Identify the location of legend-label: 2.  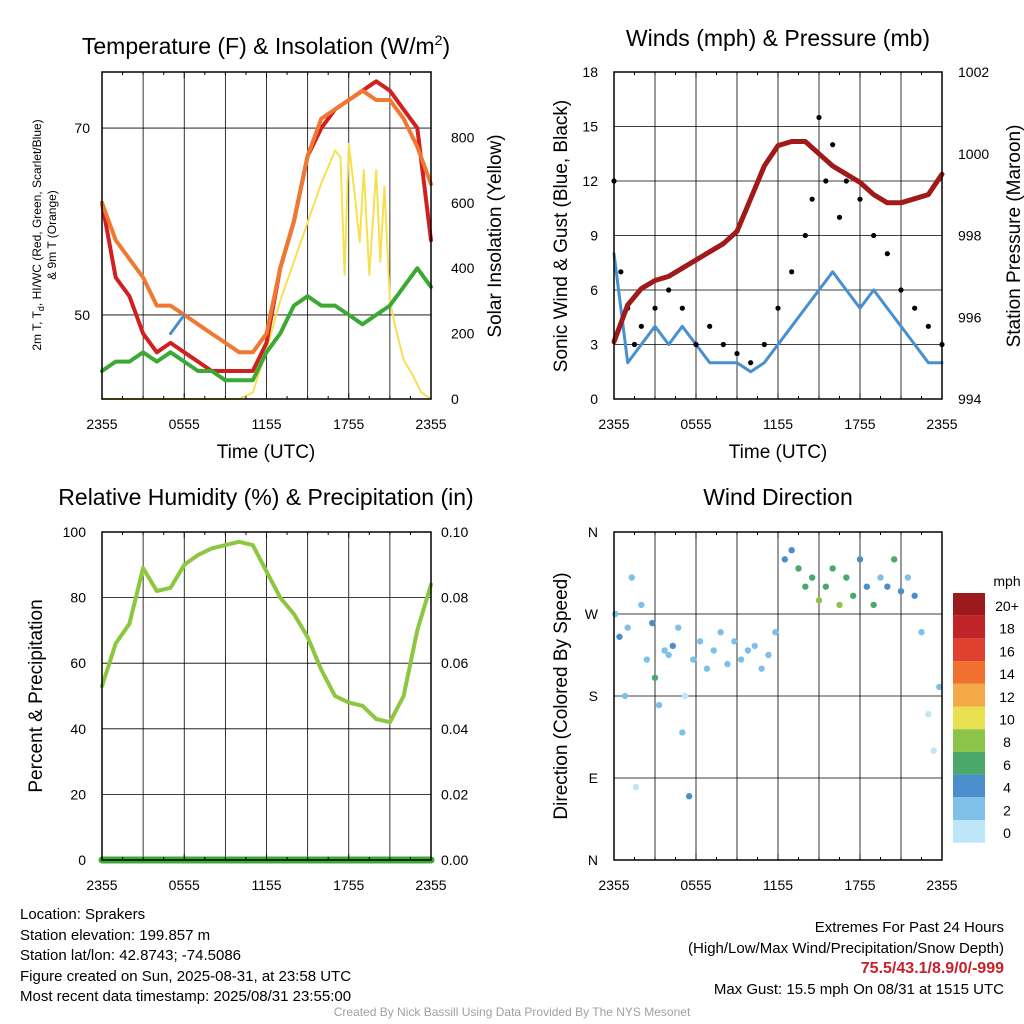
(1007, 810).